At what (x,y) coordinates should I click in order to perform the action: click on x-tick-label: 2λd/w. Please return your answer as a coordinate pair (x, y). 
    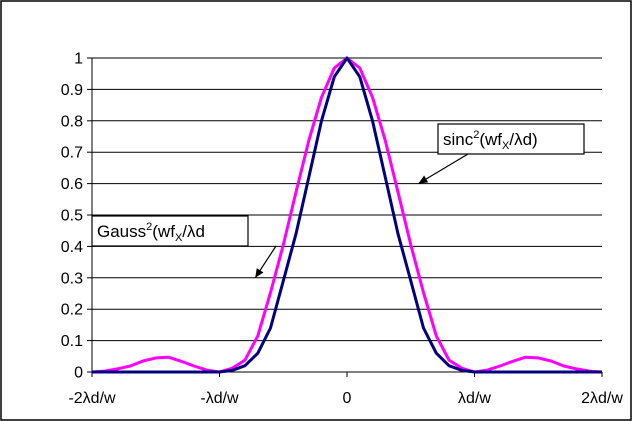
    Looking at the image, I should click on (602, 398).